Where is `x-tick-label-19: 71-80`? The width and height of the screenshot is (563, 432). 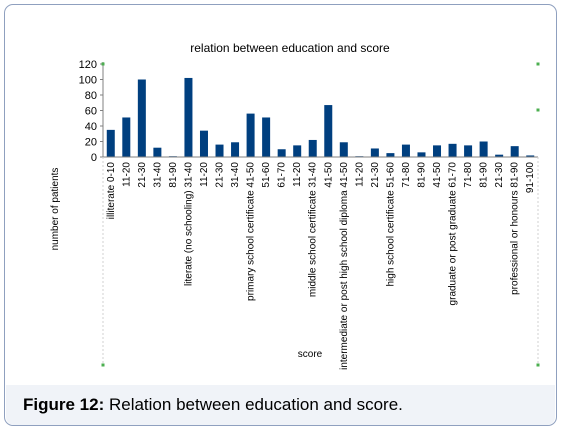
x-tick-label-19: 71-80 is located at coordinates (406, 175).